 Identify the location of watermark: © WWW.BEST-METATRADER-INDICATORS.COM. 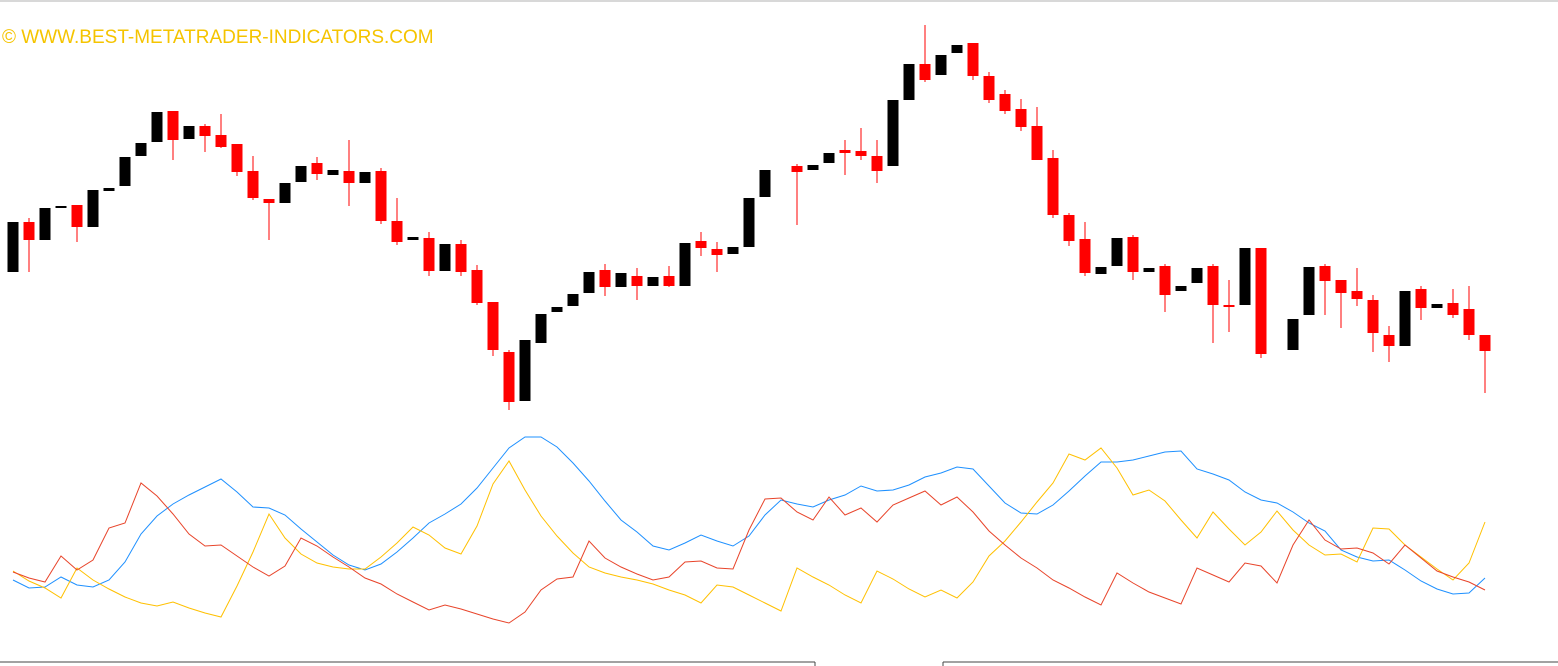
(218, 37).